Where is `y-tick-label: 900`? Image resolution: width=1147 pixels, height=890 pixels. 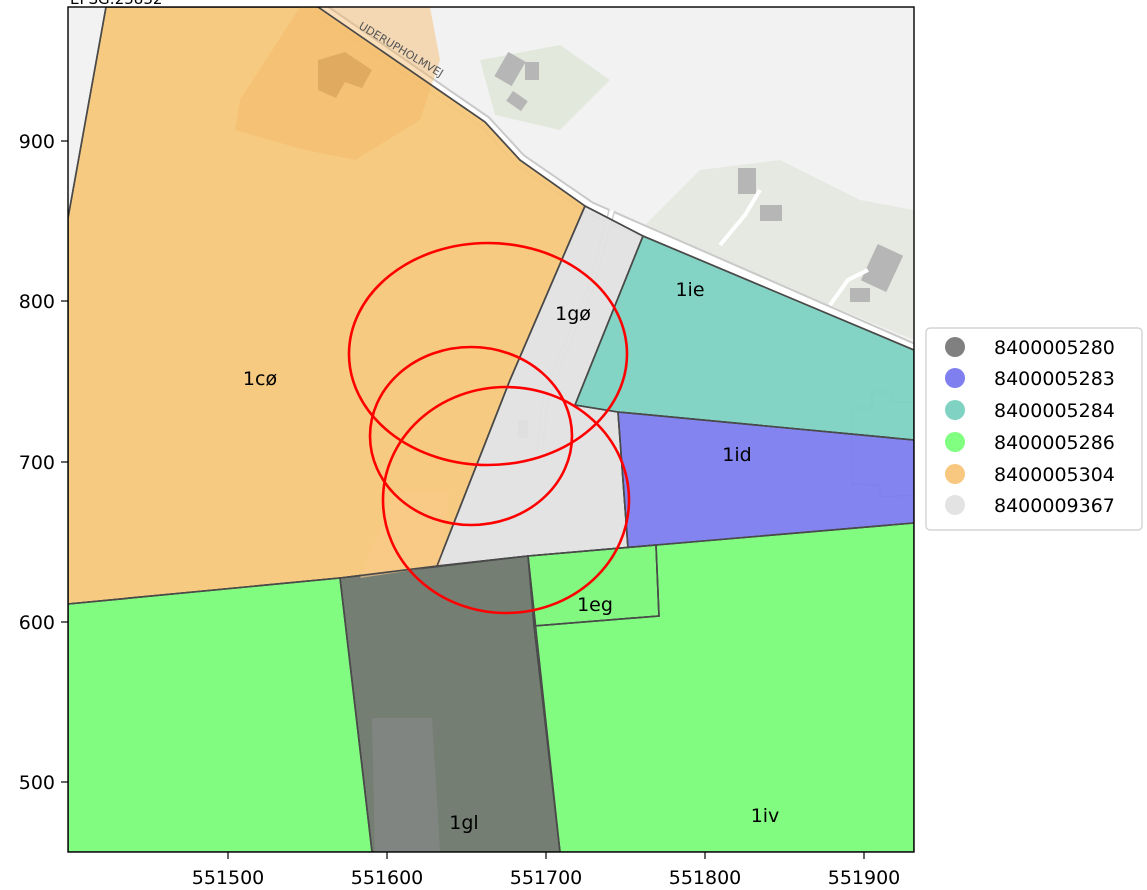 y-tick-label: 900 is located at coordinates (37, 142).